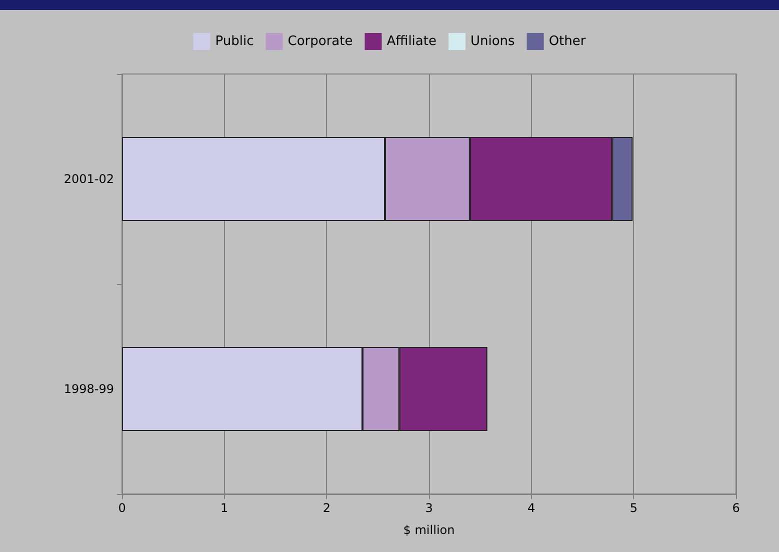  Describe the element at coordinates (493, 41) in the screenshot. I see `legend-label: Unions` at that location.